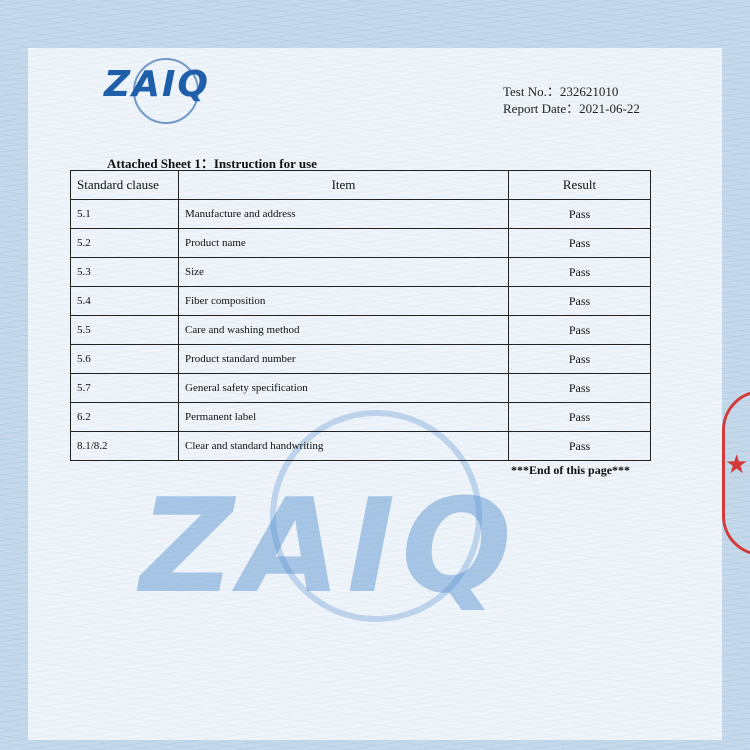 The height and width of the screenshot is (750, 750). I want to click on table-row: 5.4 Fiber composition Pass, so click(360, 301).